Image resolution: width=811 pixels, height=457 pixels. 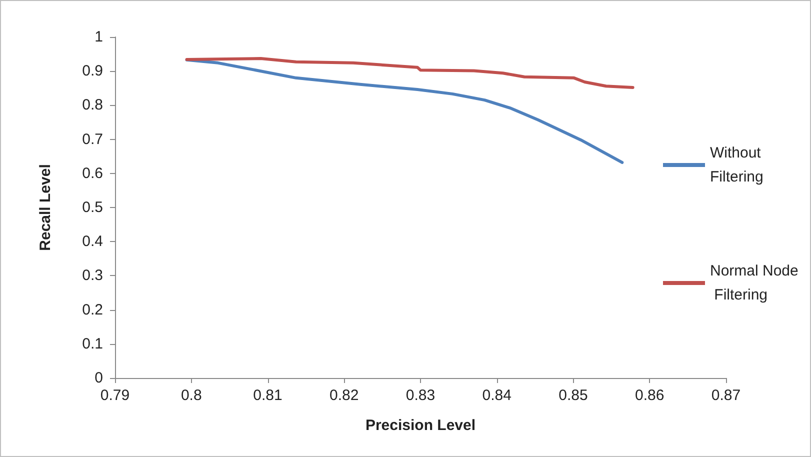 I want to click on y-tick-label: 0.9, so click(x=92, y=71).